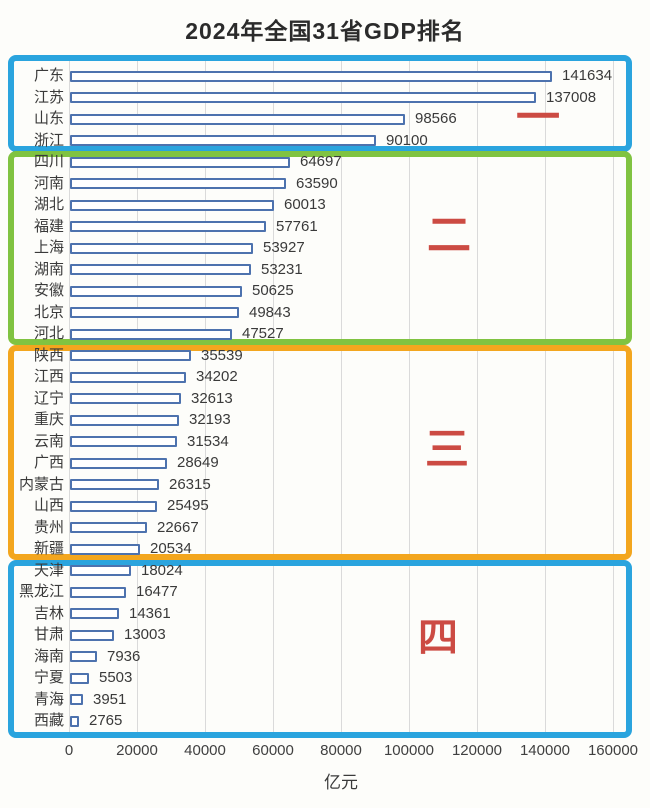 This screenshot has width=650, height=808. Describe the element at coordinates (150, 613) in the screenshot. I see `value-label: 14361` at that location.